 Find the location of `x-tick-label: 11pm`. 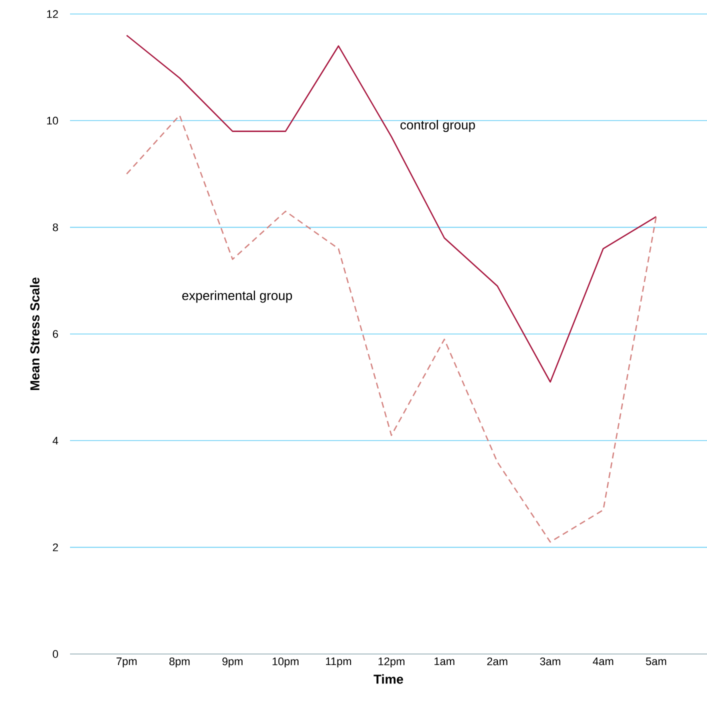

x-tick-label: 11pm is located at coordinates (338, 663).